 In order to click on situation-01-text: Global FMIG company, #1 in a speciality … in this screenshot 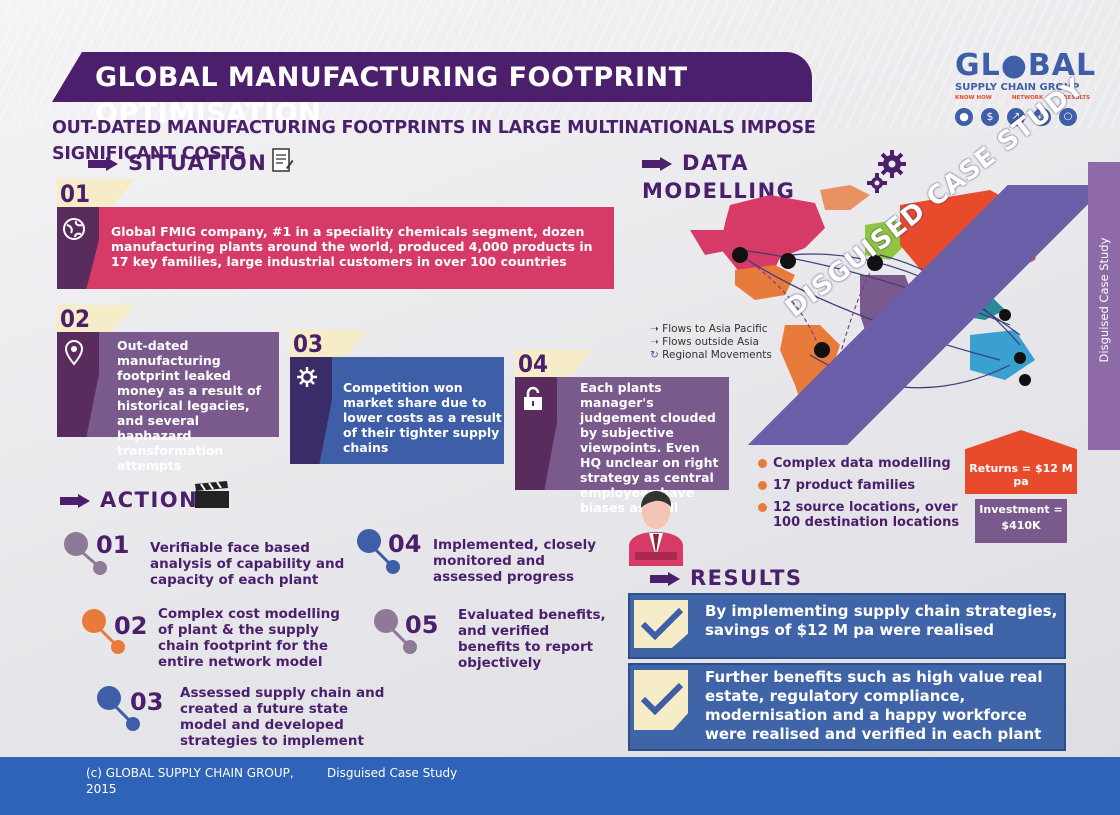, I will do `click(352, 246)`.